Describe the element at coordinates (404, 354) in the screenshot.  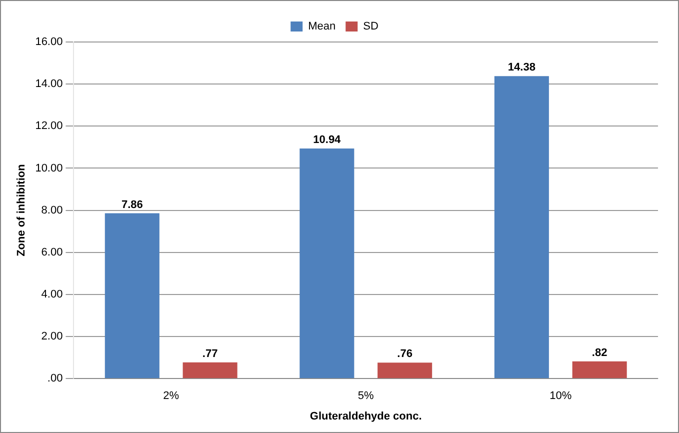
I see `data-label: .76` at that location.